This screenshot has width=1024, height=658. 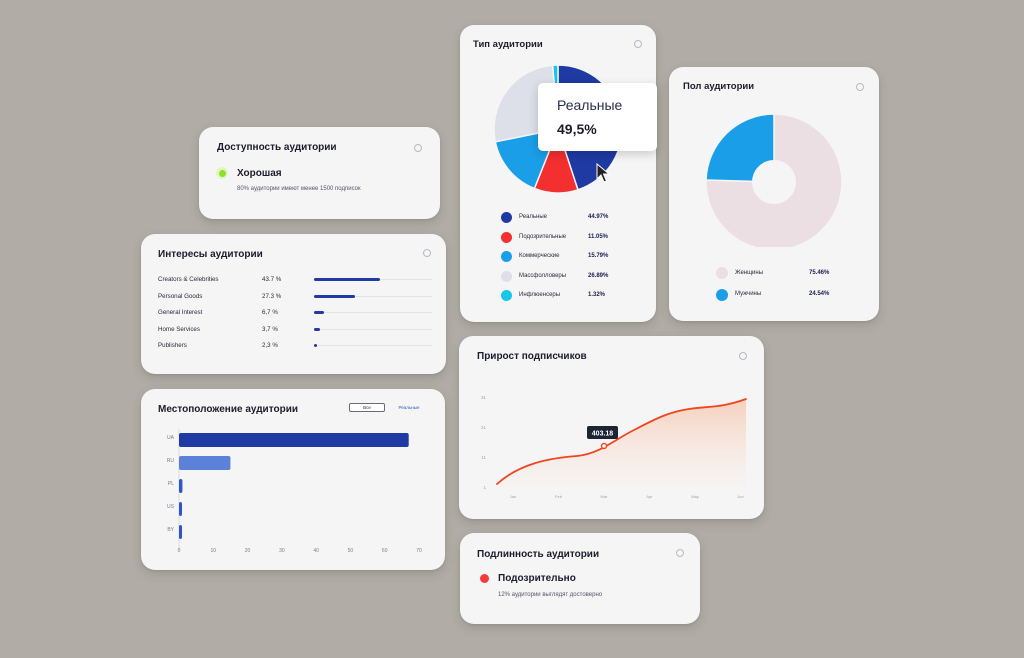 What do you see at coordinates (598, 217) in the screenshot?
I see `audience-type-legend-value: 44.97%` at bounding box center [598, 217].